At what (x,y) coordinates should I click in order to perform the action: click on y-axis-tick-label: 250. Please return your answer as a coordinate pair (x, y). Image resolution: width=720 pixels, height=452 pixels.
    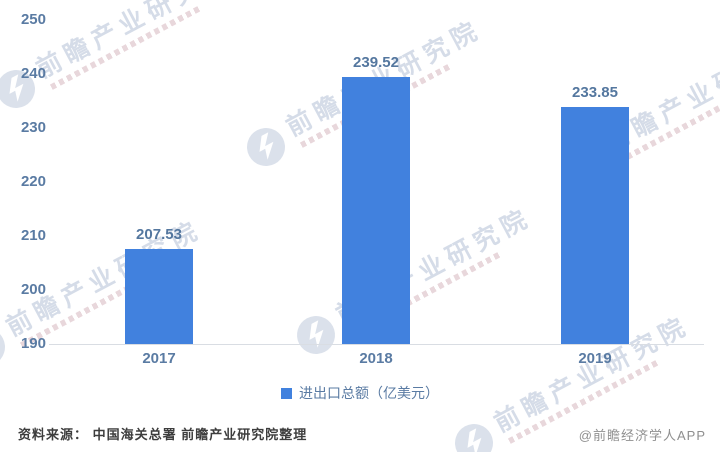
    Looking at the image, I should click on (33, 19).